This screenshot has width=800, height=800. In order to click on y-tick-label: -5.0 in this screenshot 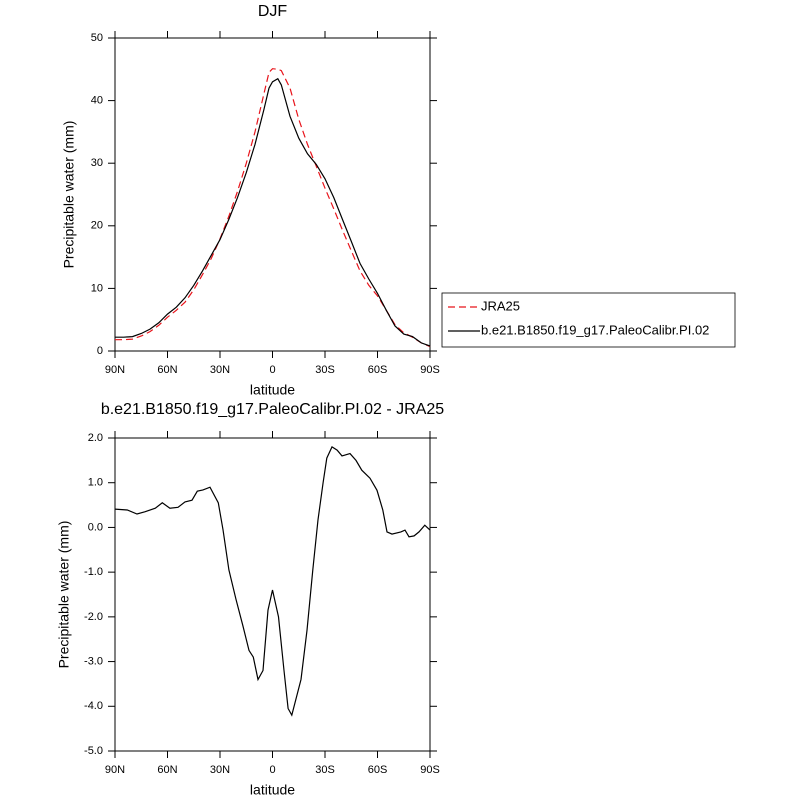, I will do `click(93, 751)`.